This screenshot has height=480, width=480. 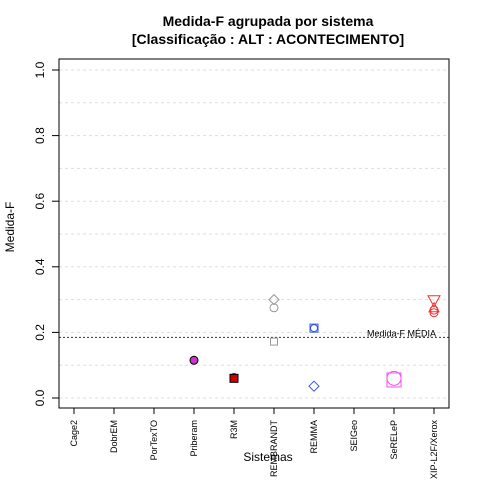 What do you see at coordinates (74, 433) in the screenshot?
I see `x-tick-label: Cage2` at bounding box center [74, 433].